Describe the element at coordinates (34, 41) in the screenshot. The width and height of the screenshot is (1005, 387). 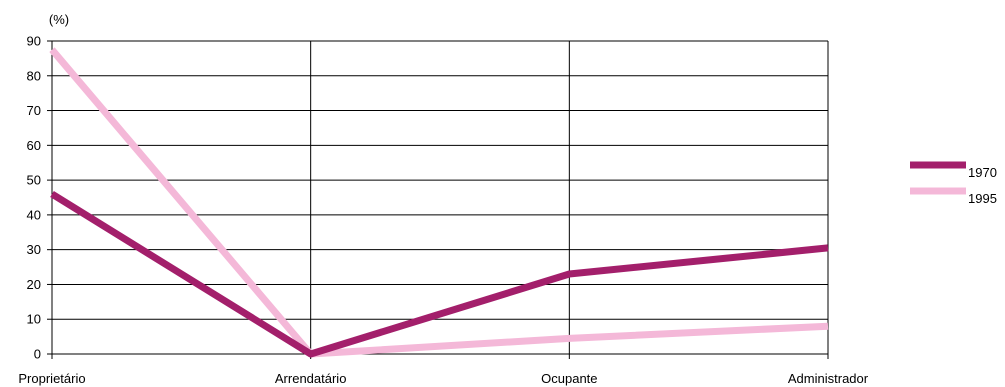
I see `y-tick-label: 90` at that location.